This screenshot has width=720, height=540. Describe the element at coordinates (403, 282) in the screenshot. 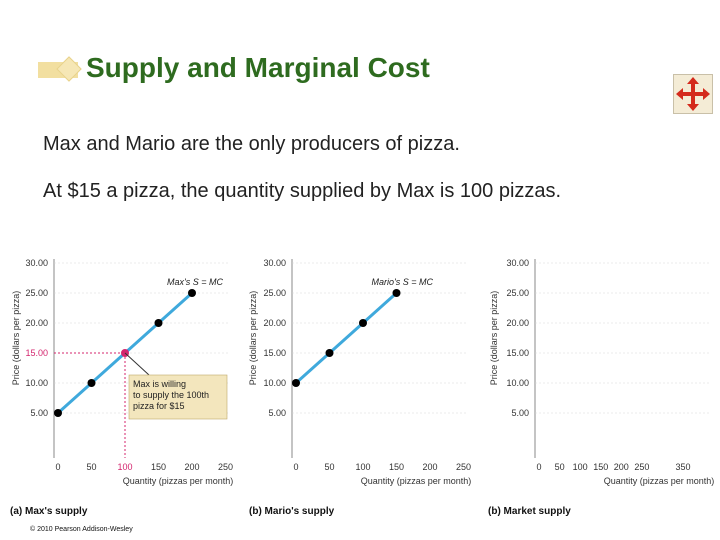

I see `curve-label: Mario's S = MC` at that location.